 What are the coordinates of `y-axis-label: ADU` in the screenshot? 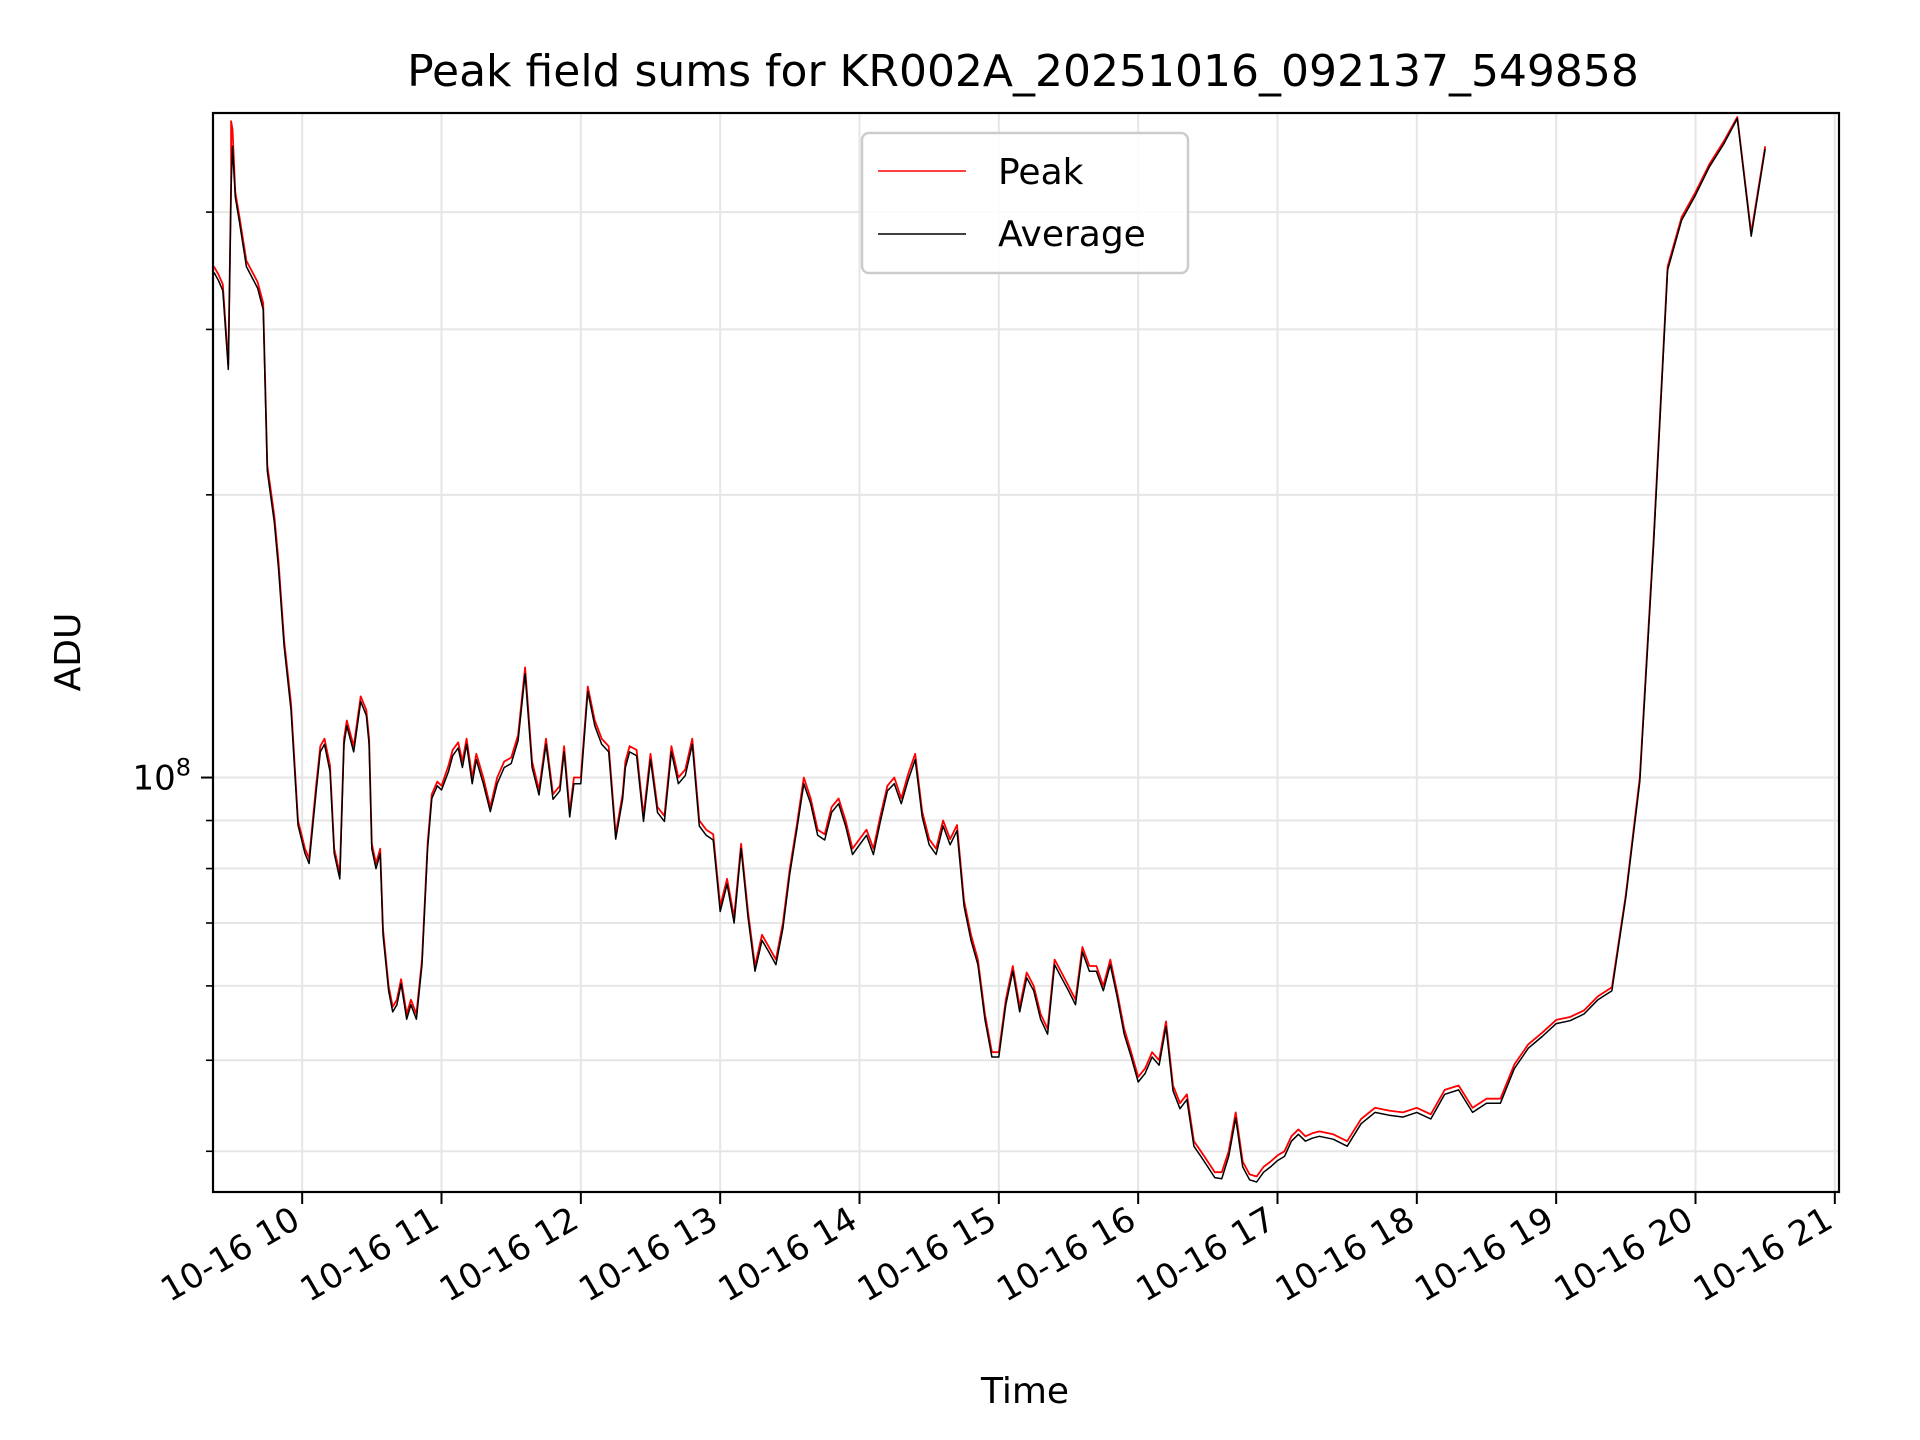 It's located at (68, 652).